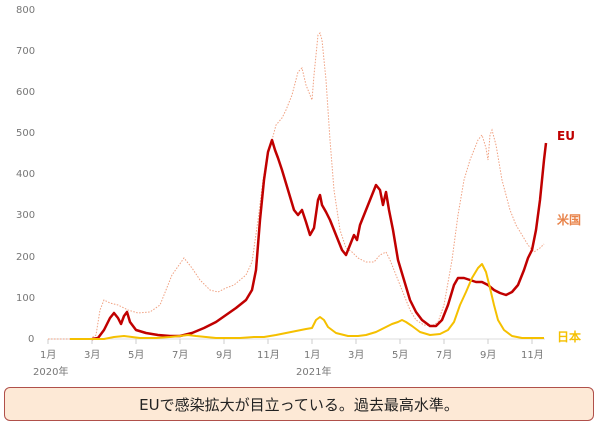  Describe the element at coordinates (313, 371) in the screenshot. I see `year-label-2021: 2021年` at that location.